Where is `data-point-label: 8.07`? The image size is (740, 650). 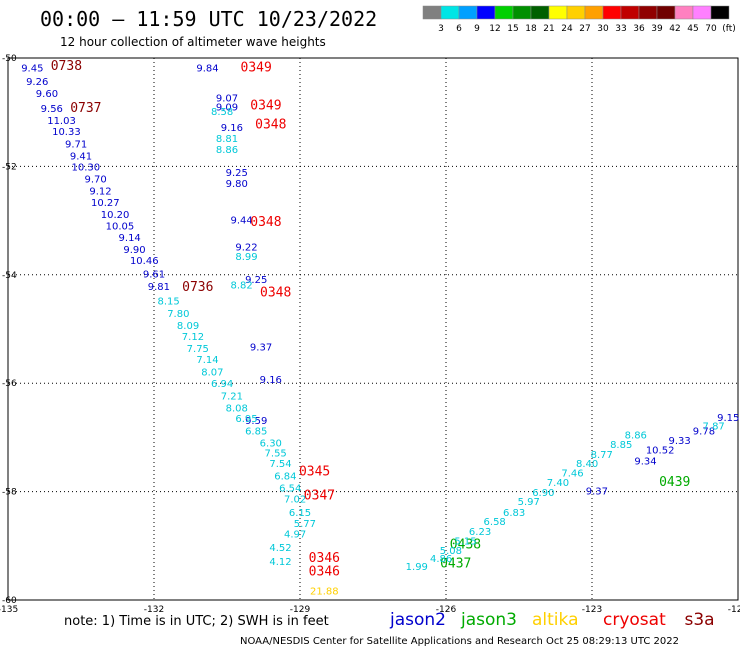
data-point-label: 8.07 is located at coordinates (212, 373).